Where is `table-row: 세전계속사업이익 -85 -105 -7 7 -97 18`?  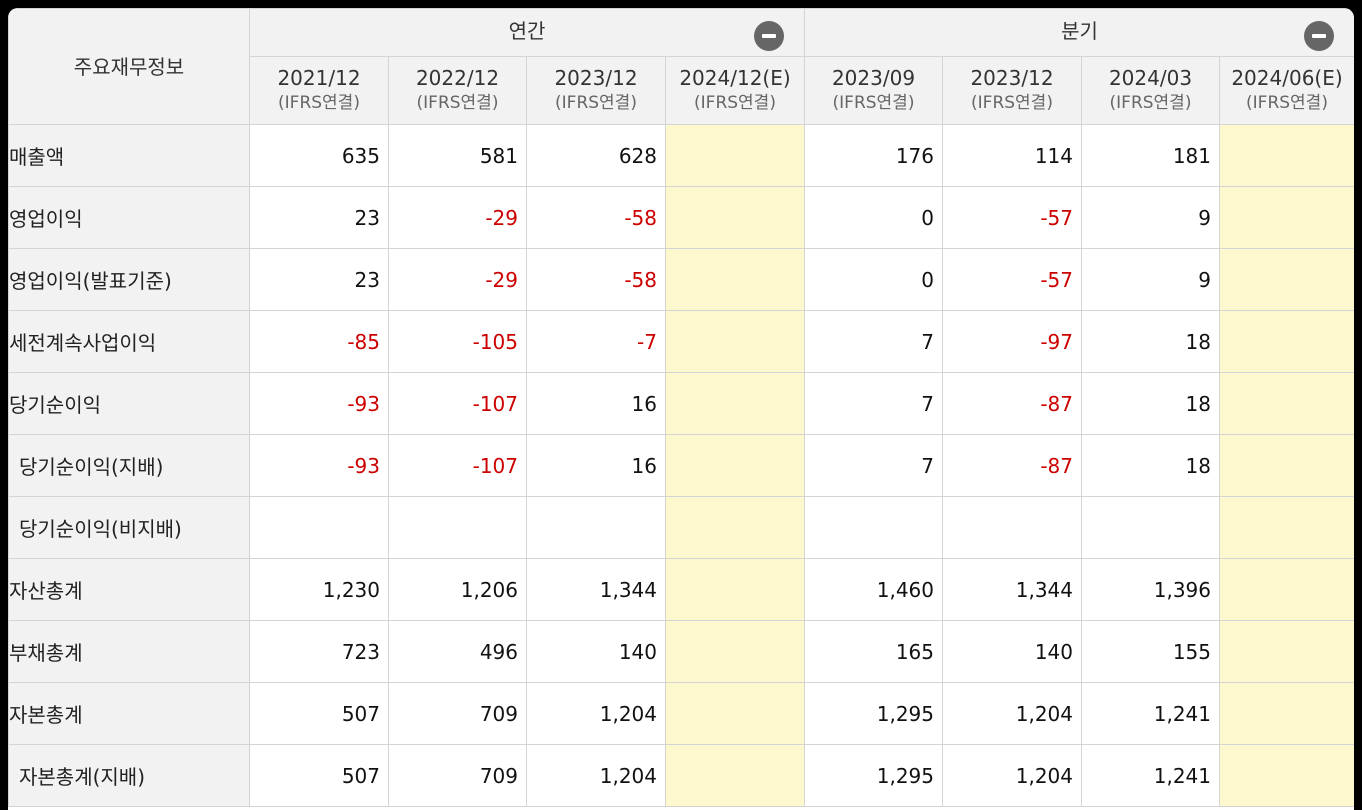 table-row: 세전계속사업이익 -85 -105 -7 7 -97 18 is located at coordinates (681, 341).